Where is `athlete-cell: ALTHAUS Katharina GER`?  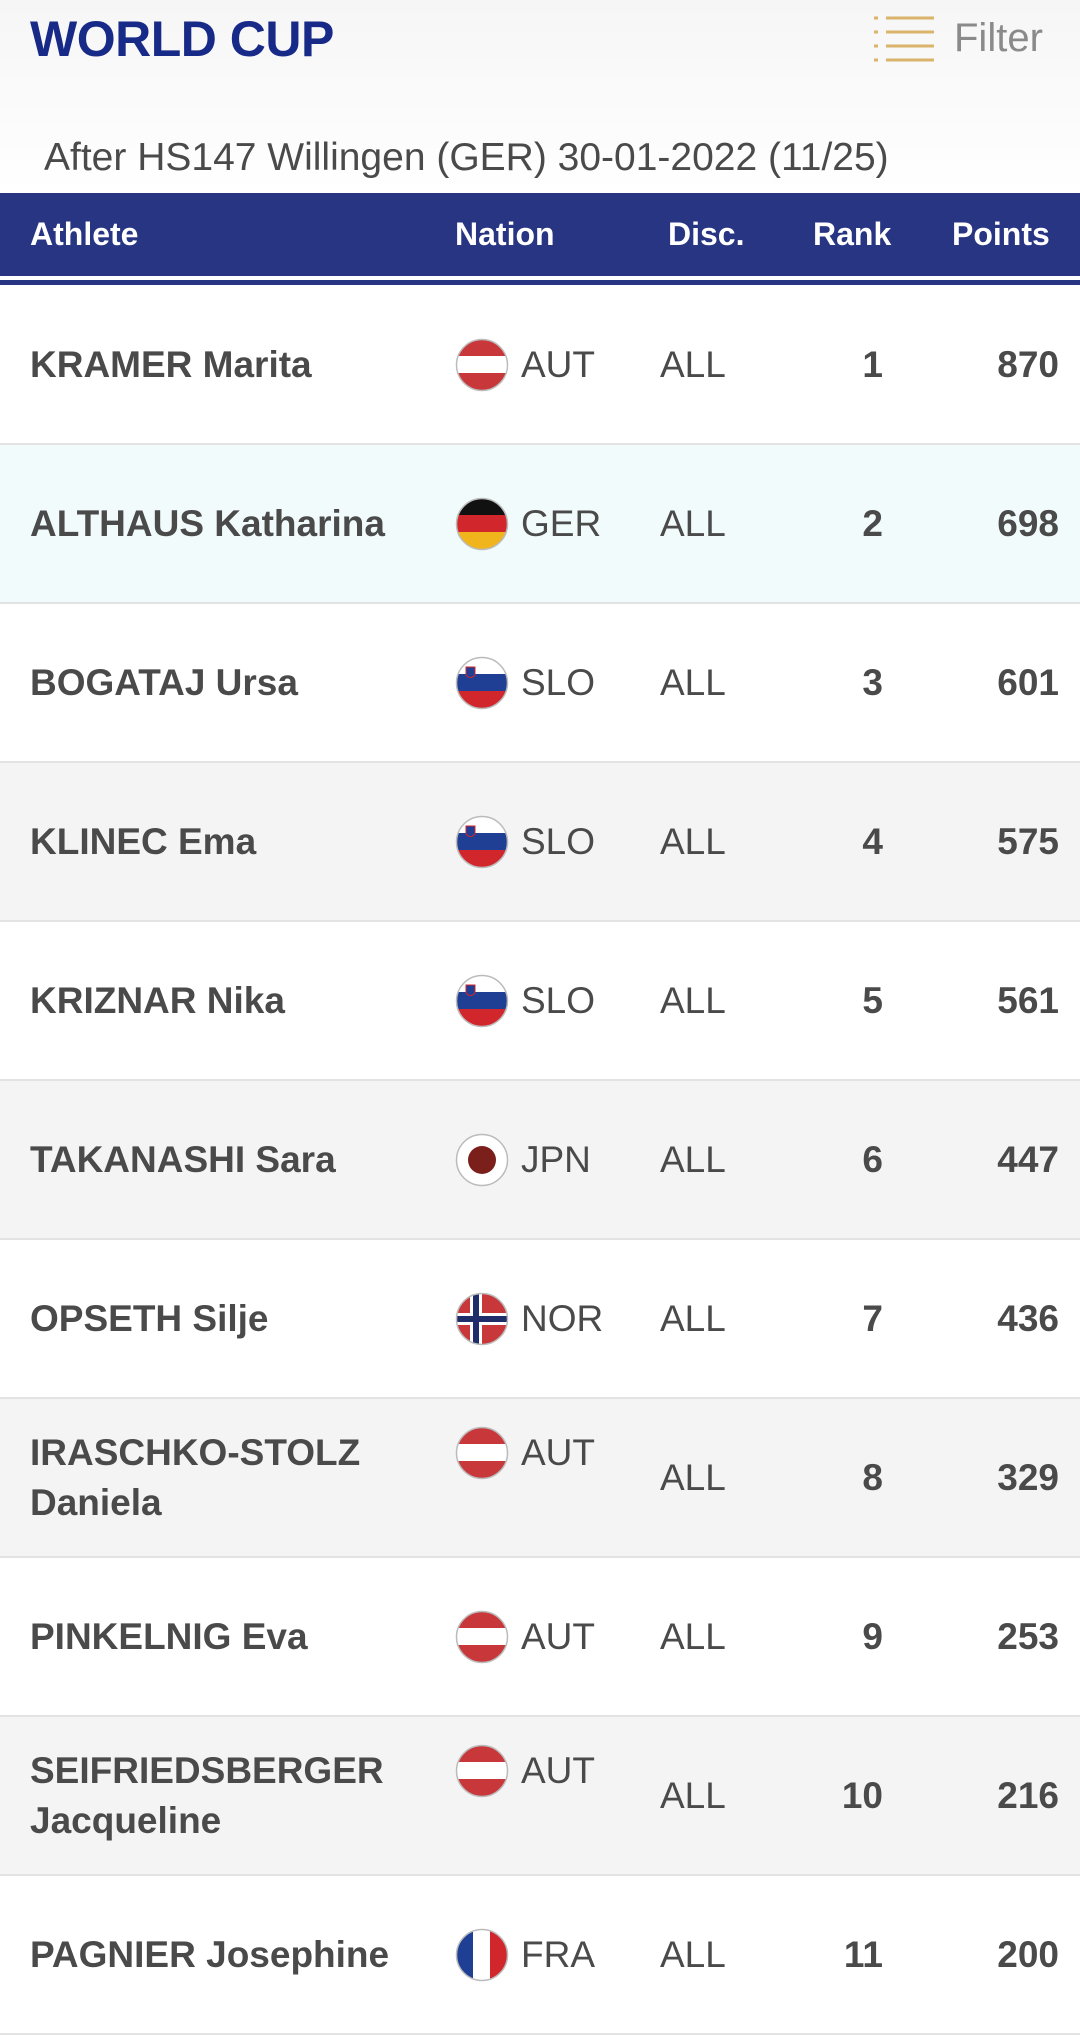
athlete-cell: ALTHAUS Katharina GER is located at coordinates (315, 523).